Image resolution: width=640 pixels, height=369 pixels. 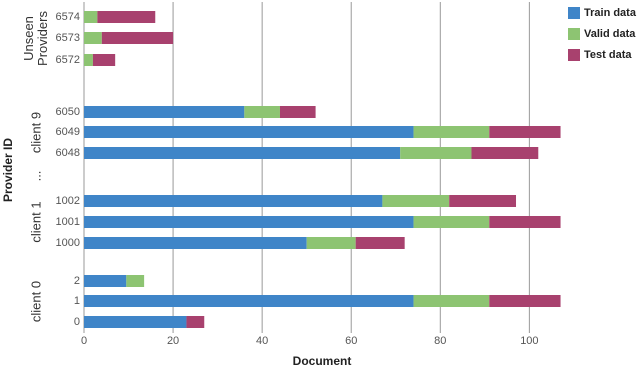 I want to click on y-tick-label: 0, so click(x=77, y=322).